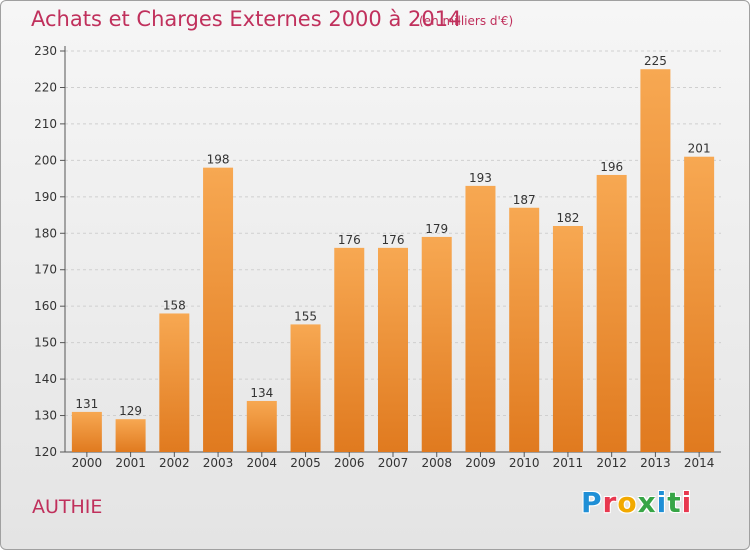  What do you see at coordinates (655, 463) in the screenshot?
I see `x-tick-label-2013: 2013` at bounding box center [655, 463].